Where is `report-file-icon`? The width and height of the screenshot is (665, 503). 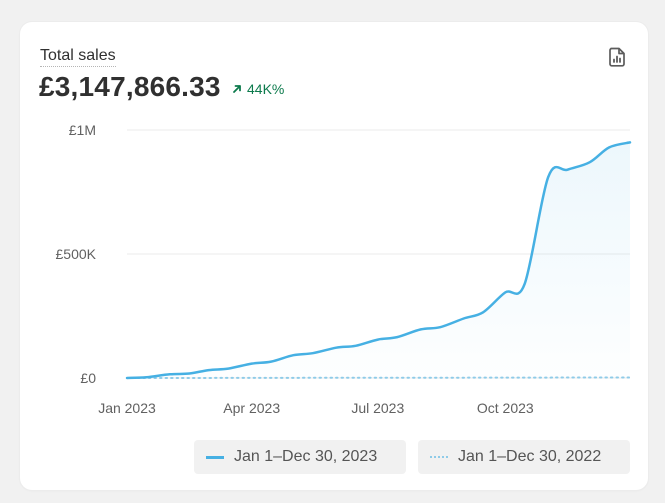 report-file-icon is located at coordinates (617, 57).